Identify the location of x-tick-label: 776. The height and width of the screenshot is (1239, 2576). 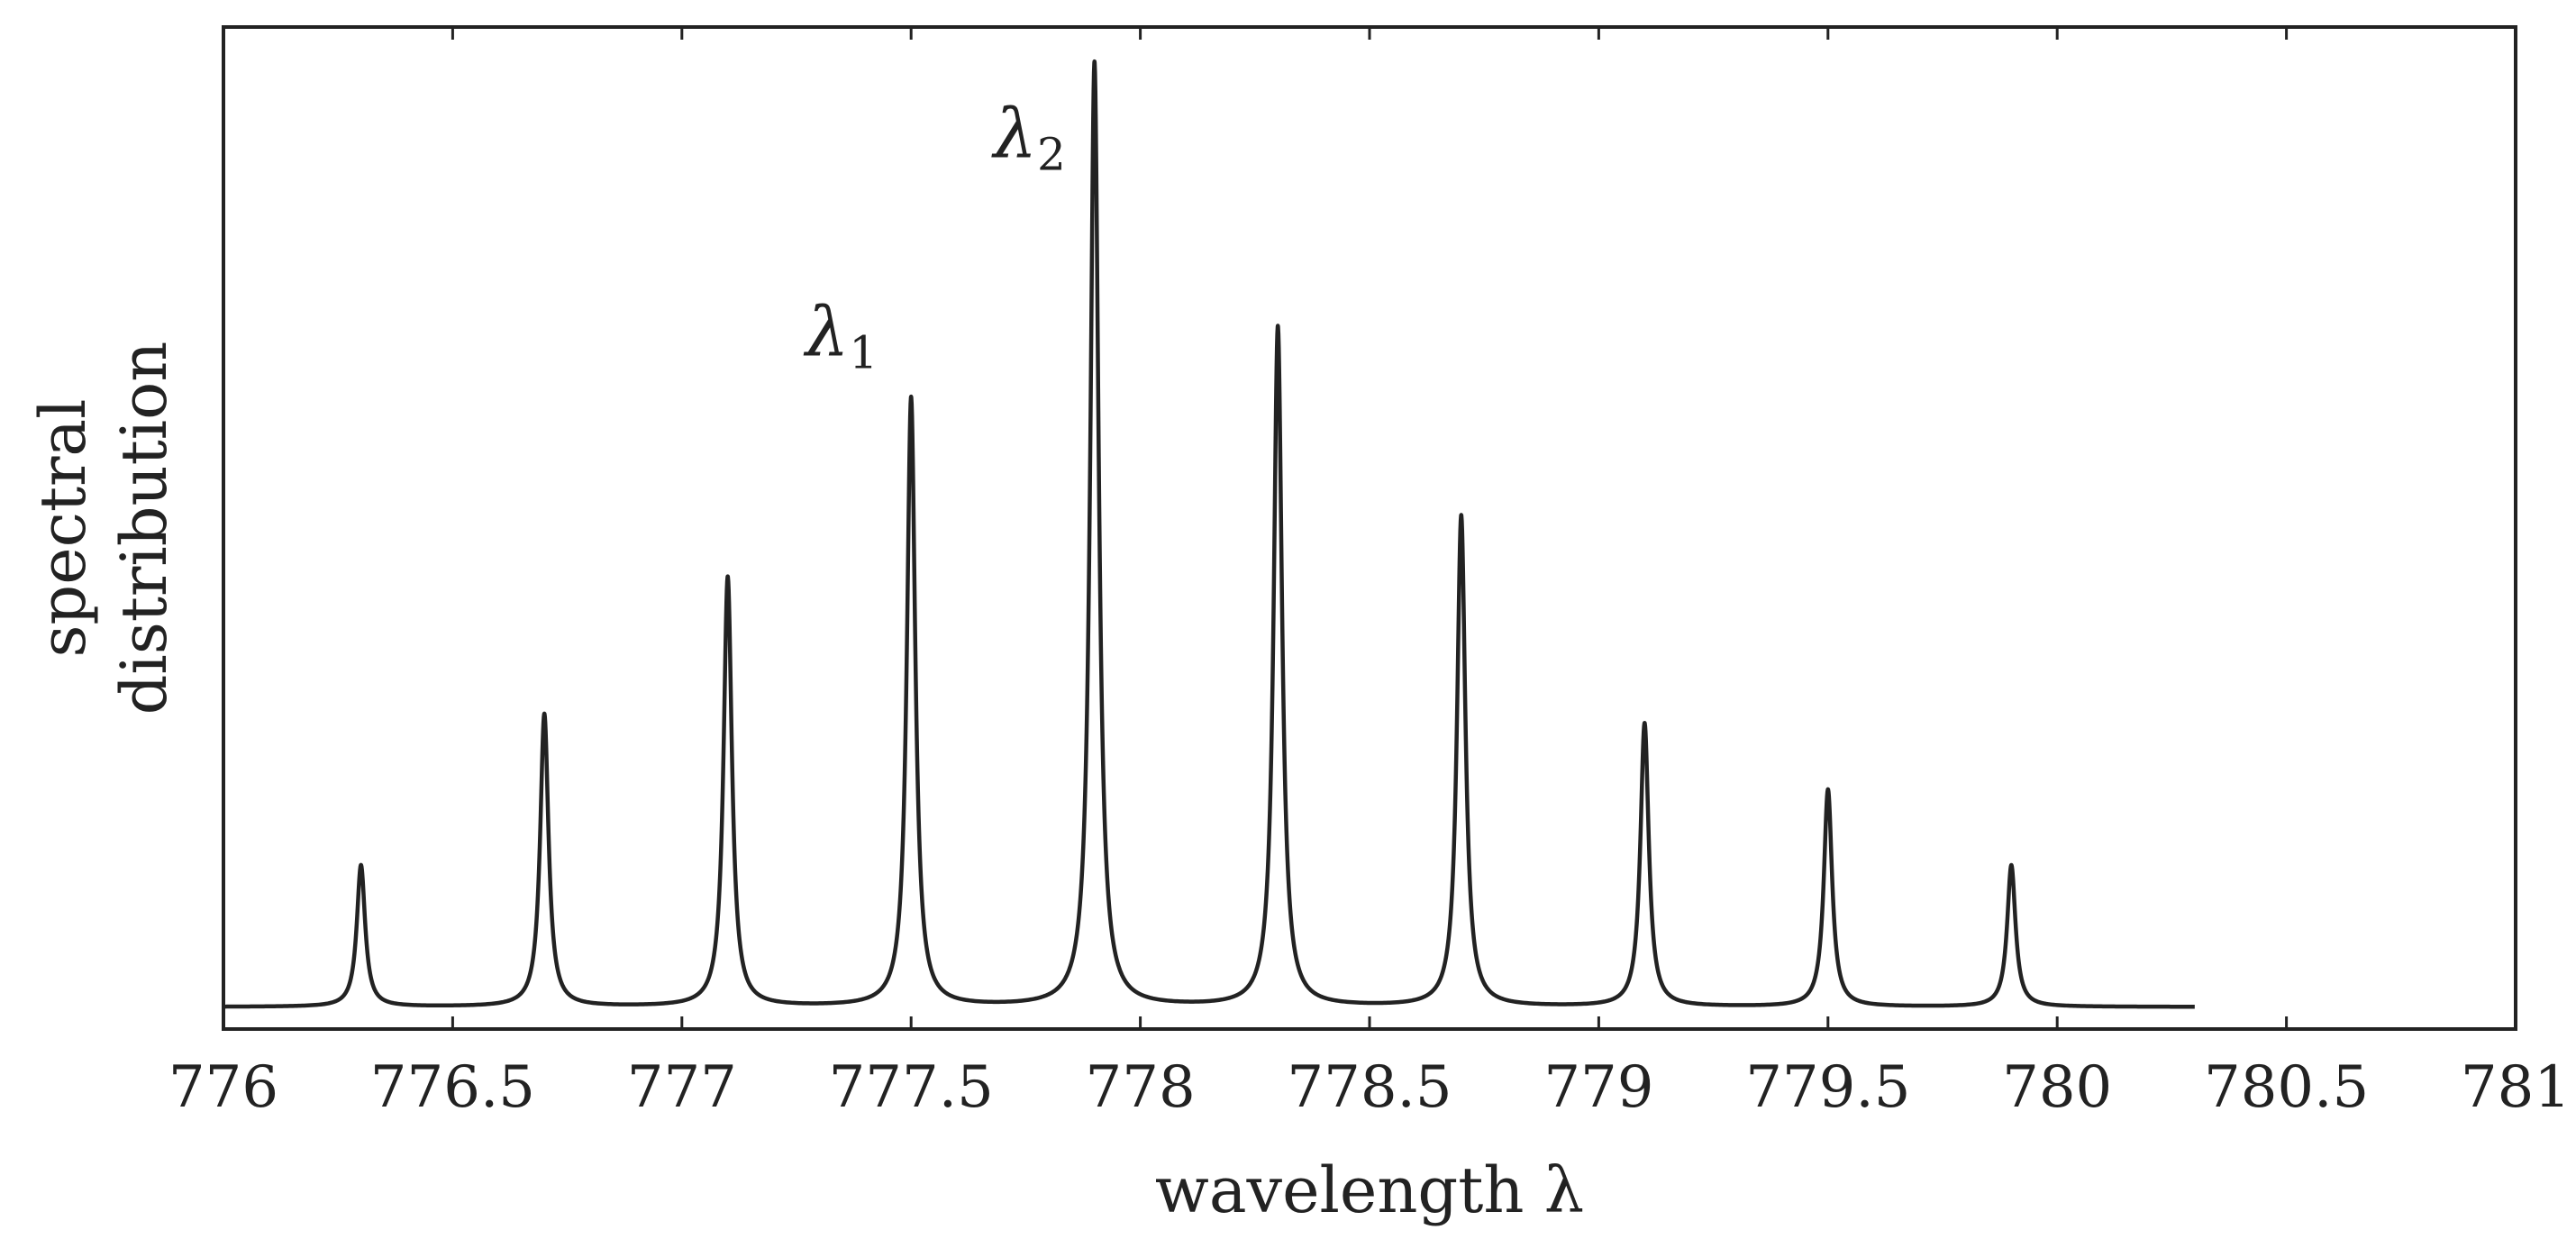
(223, 1087).